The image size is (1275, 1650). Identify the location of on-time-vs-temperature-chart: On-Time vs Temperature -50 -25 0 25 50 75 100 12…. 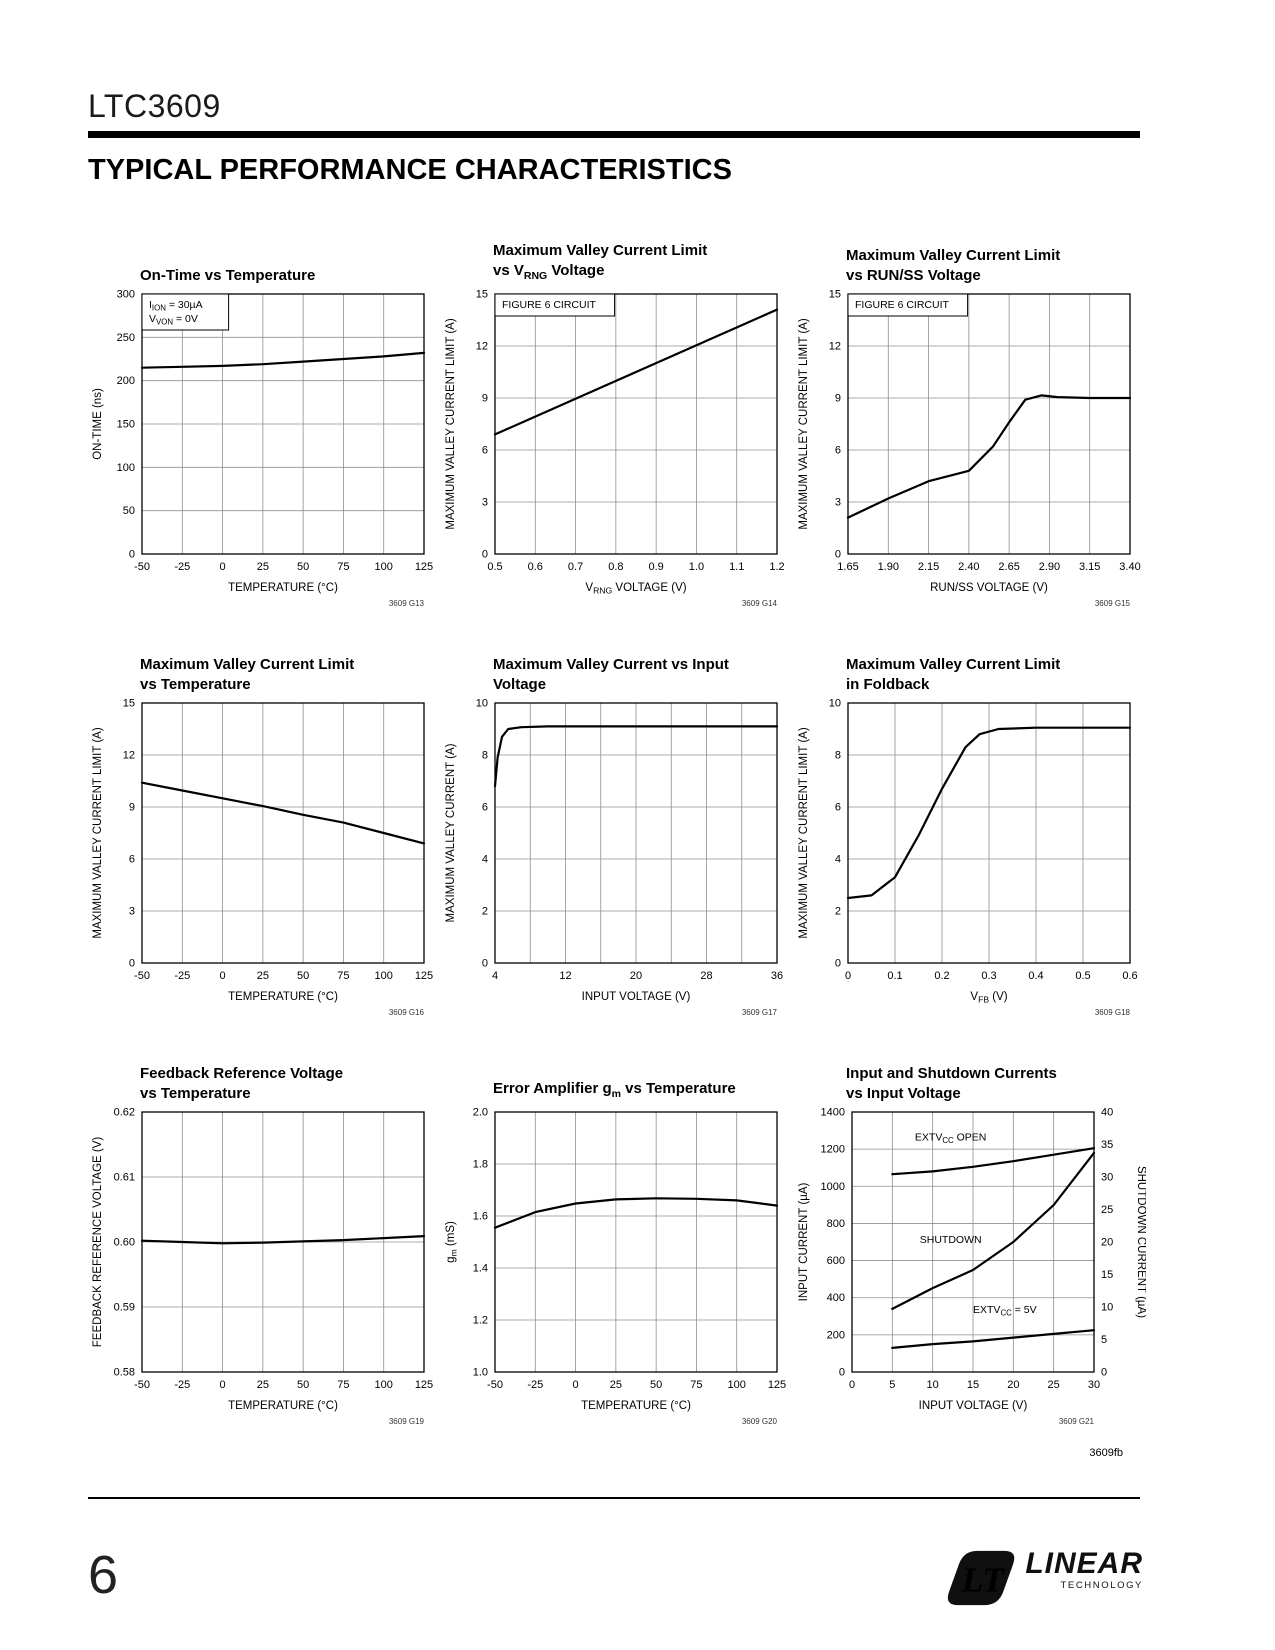
(264, 430).